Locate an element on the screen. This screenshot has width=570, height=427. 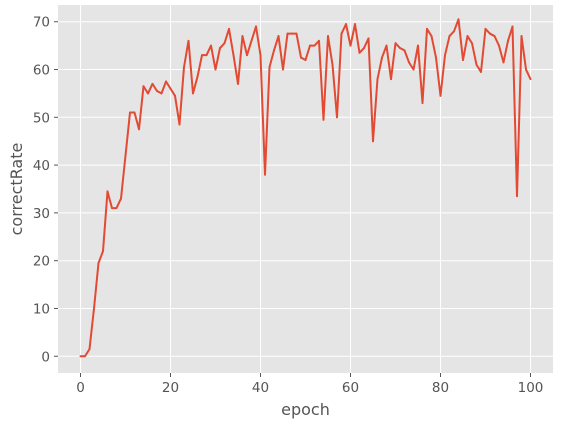
y-tick-label: 50 is located at coordinates (41, 118).